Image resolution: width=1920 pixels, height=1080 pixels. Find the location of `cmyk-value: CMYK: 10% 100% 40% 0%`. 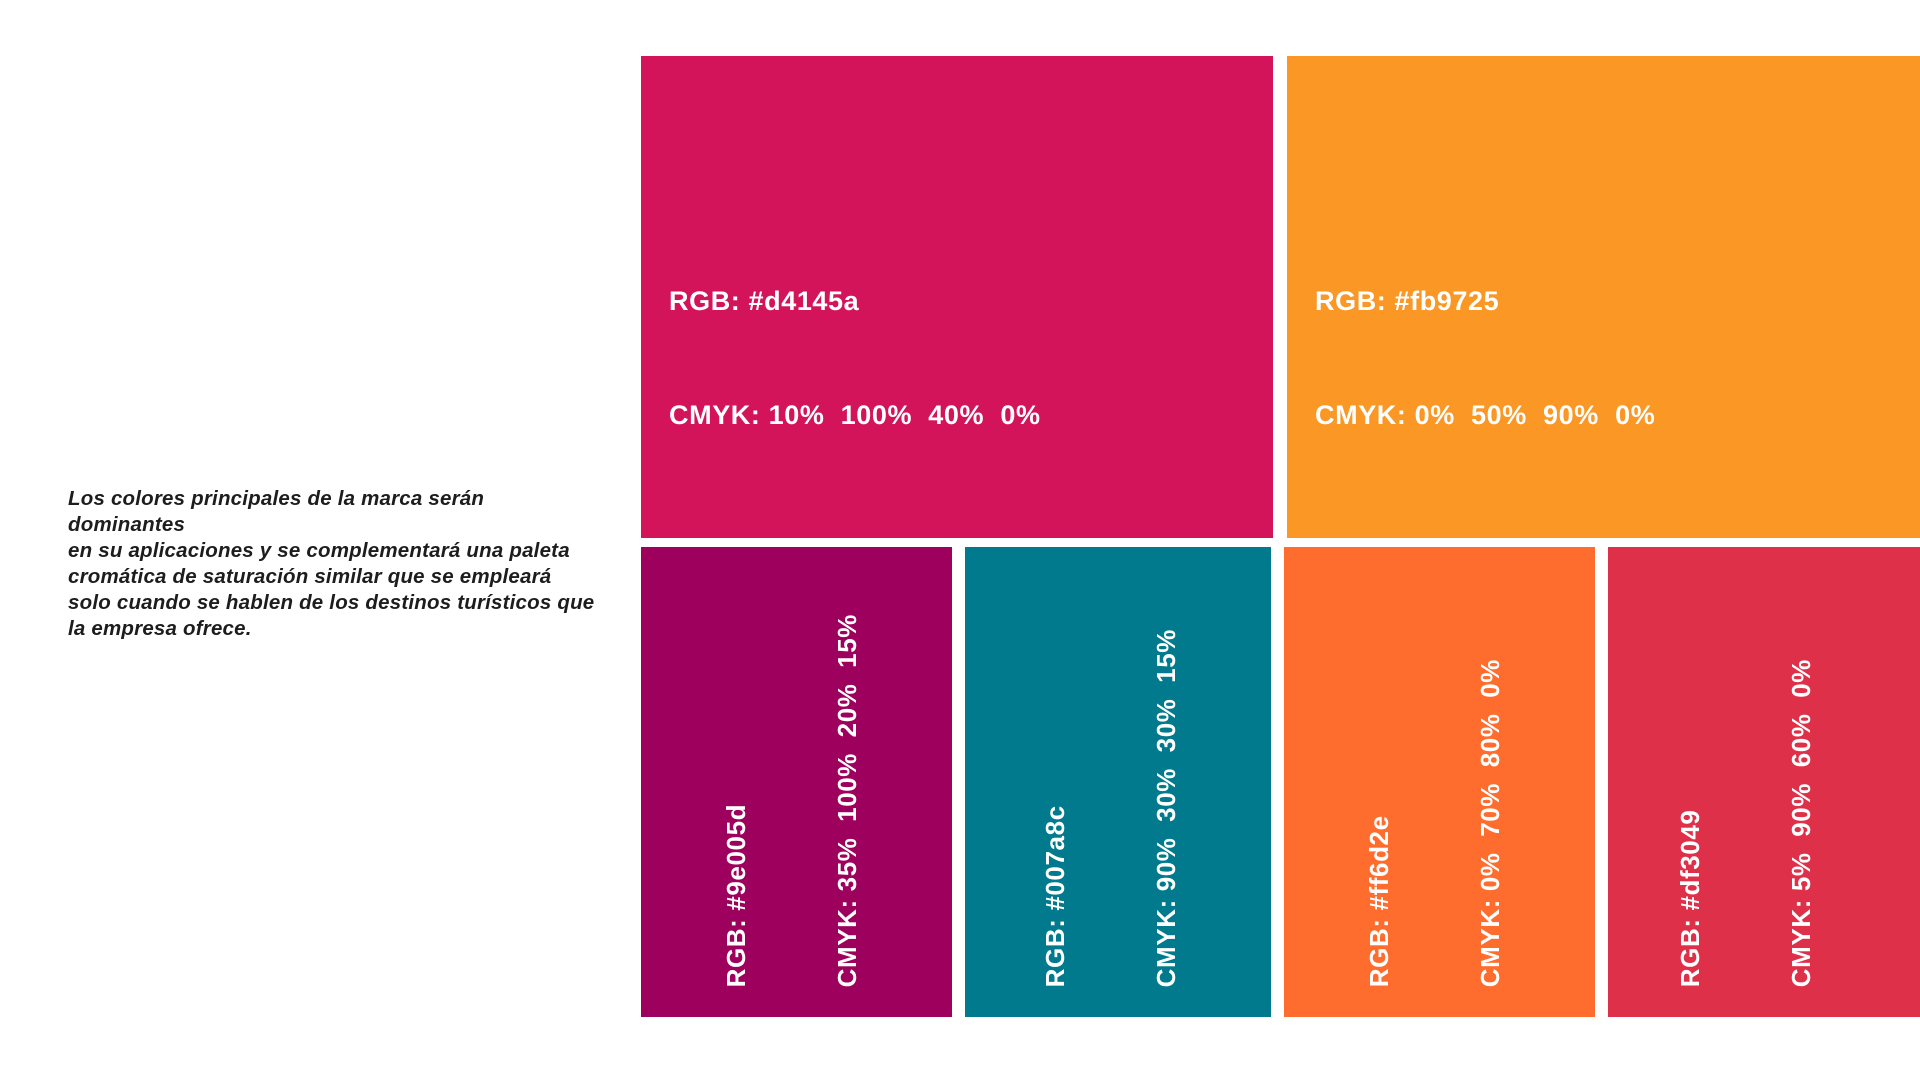

cmyk-value: CMYK: 10% 100% 40% 0% is located at coordinates (855, 415).